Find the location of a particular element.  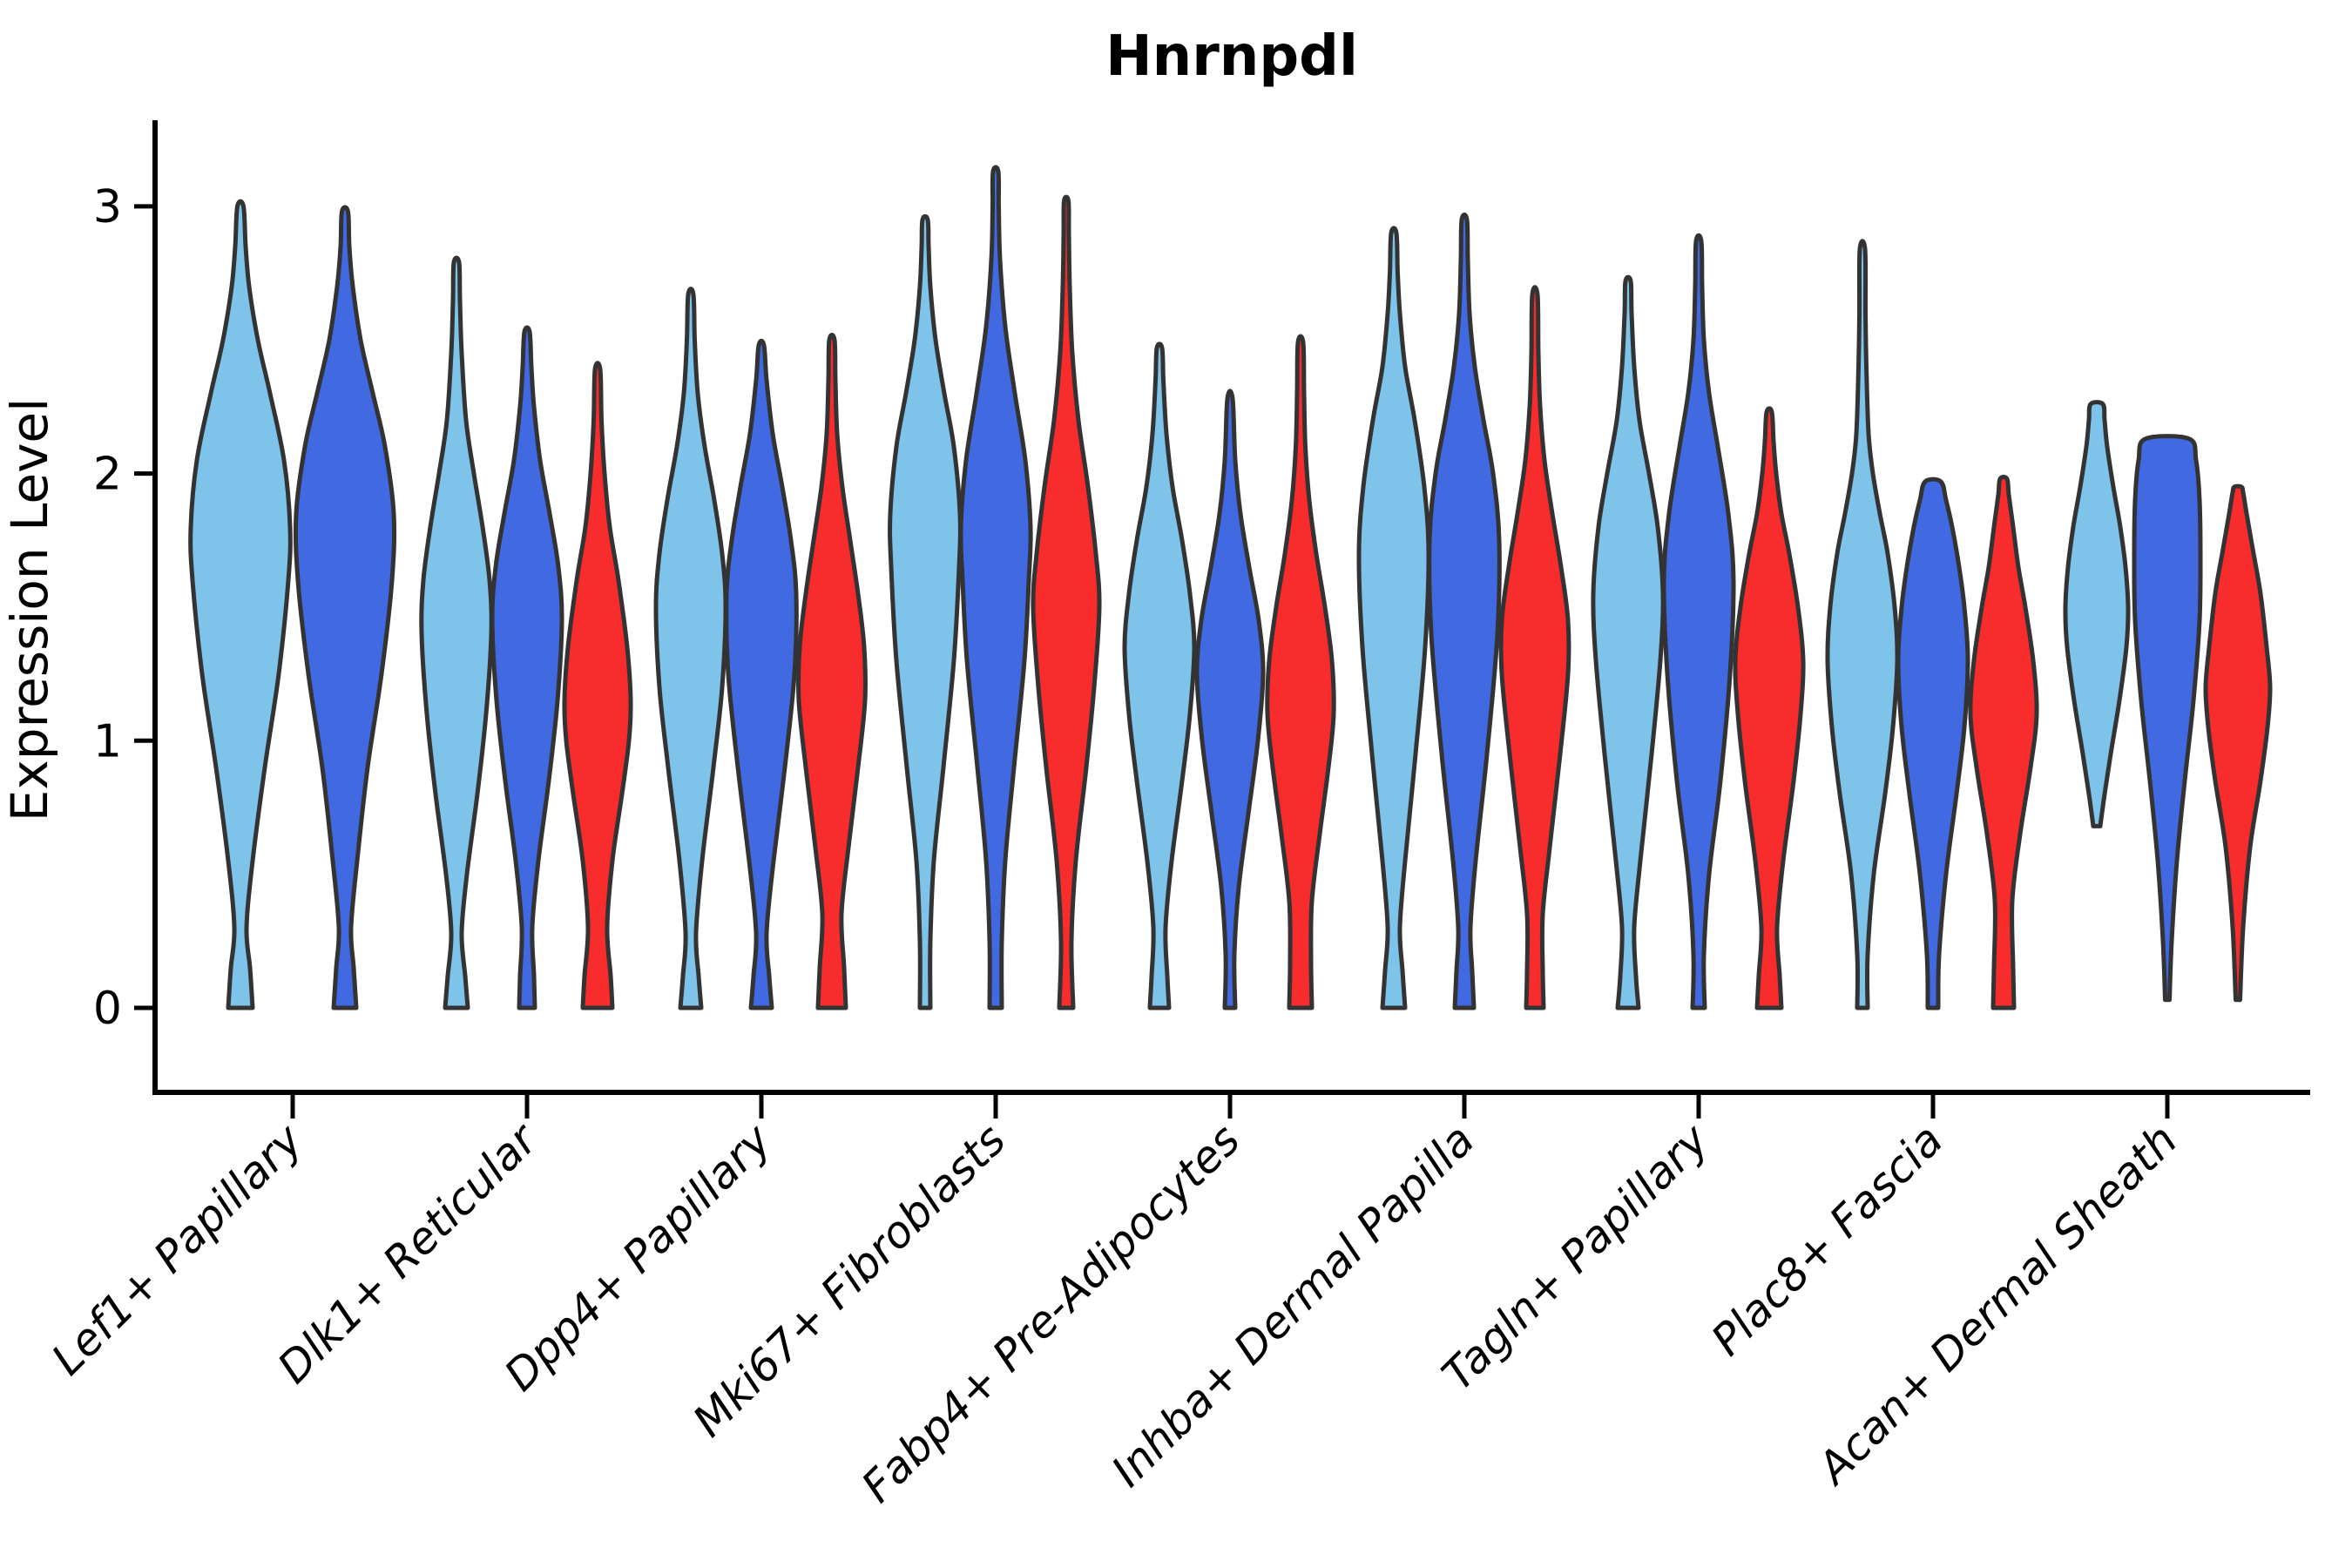

x-tick-label: Fabp4+ Pre-Adipocytes is located at coordinates (1051, 1313).